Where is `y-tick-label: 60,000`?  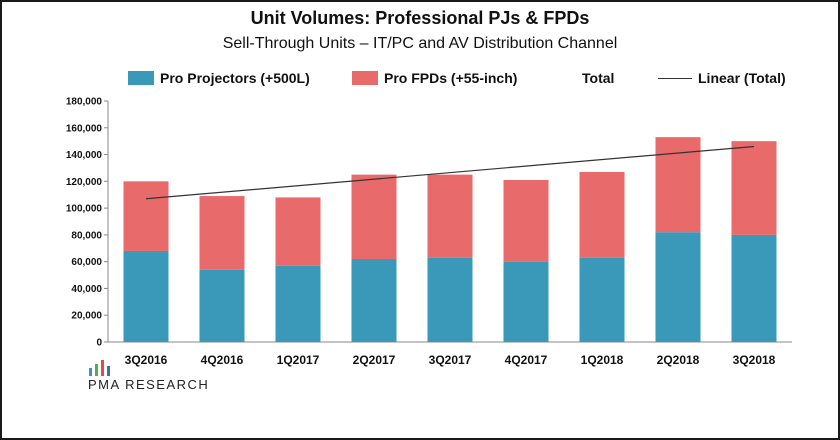
y-tick-label: 60,000 is located at coordinates (86, 262).